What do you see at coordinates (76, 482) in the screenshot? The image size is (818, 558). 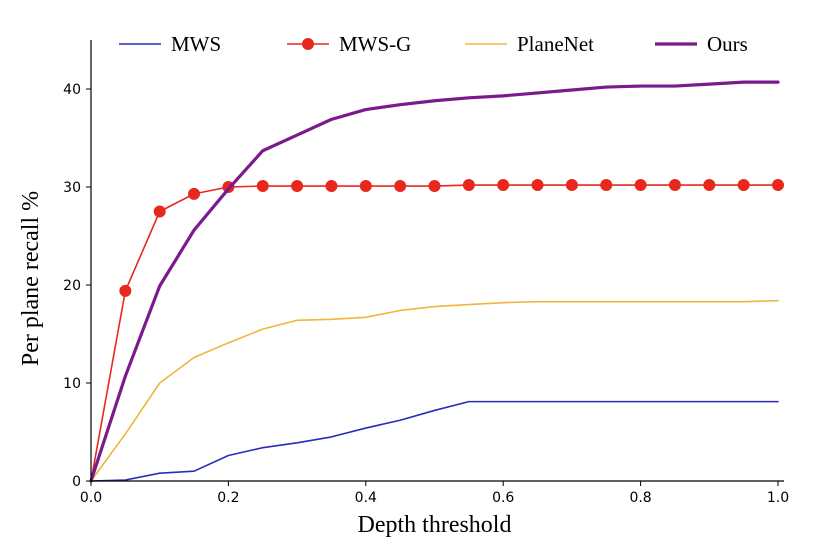 I see `y-tick-label: 0` at bounding box center [76, 482].